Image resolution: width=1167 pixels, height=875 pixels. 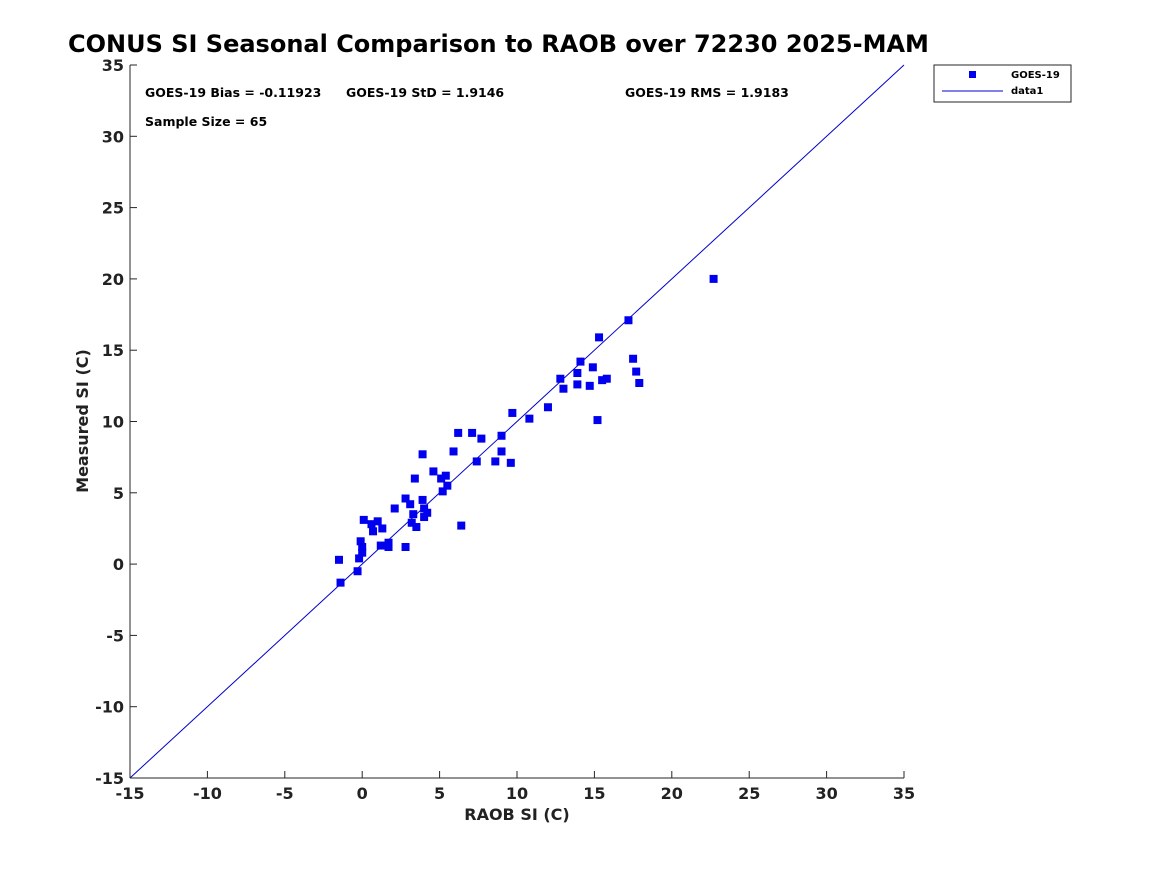 I want to click on y-tick-label: 0, so click(x=118, y=564).